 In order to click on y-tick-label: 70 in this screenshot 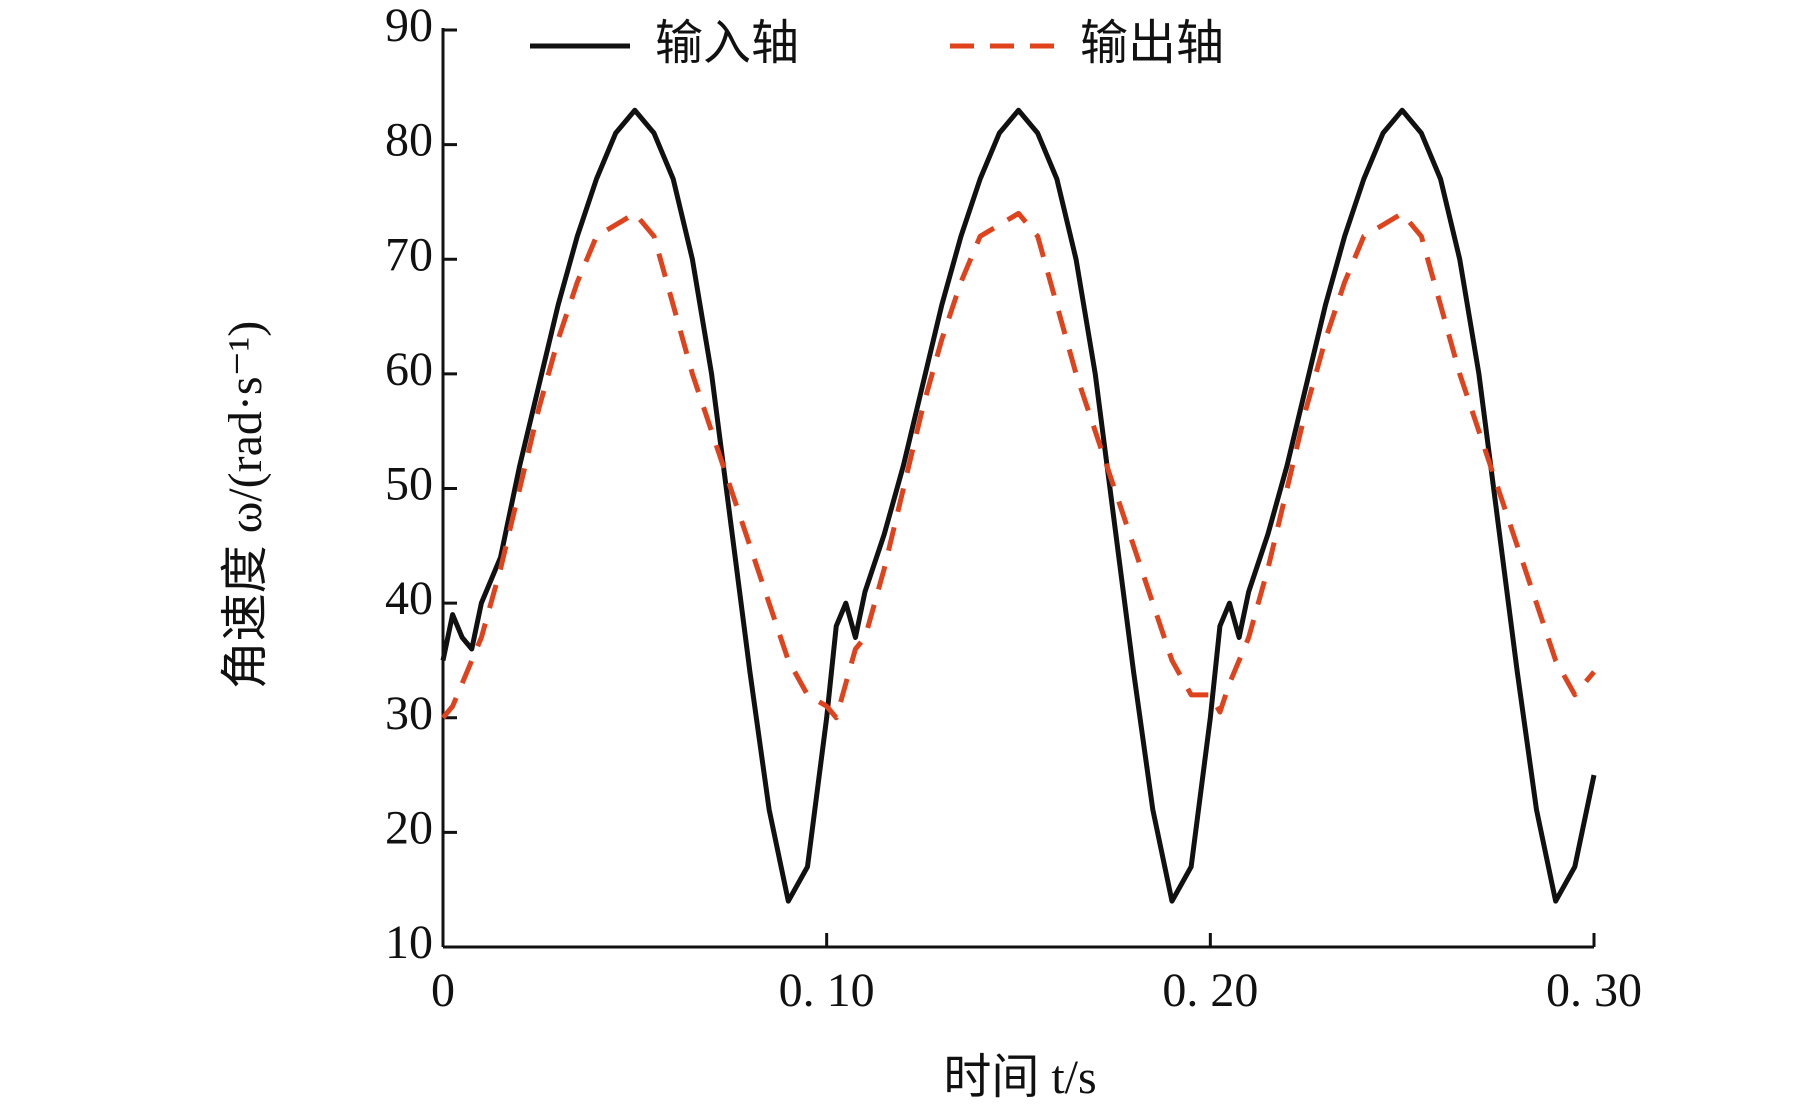, I will do `click(409, 254)`.